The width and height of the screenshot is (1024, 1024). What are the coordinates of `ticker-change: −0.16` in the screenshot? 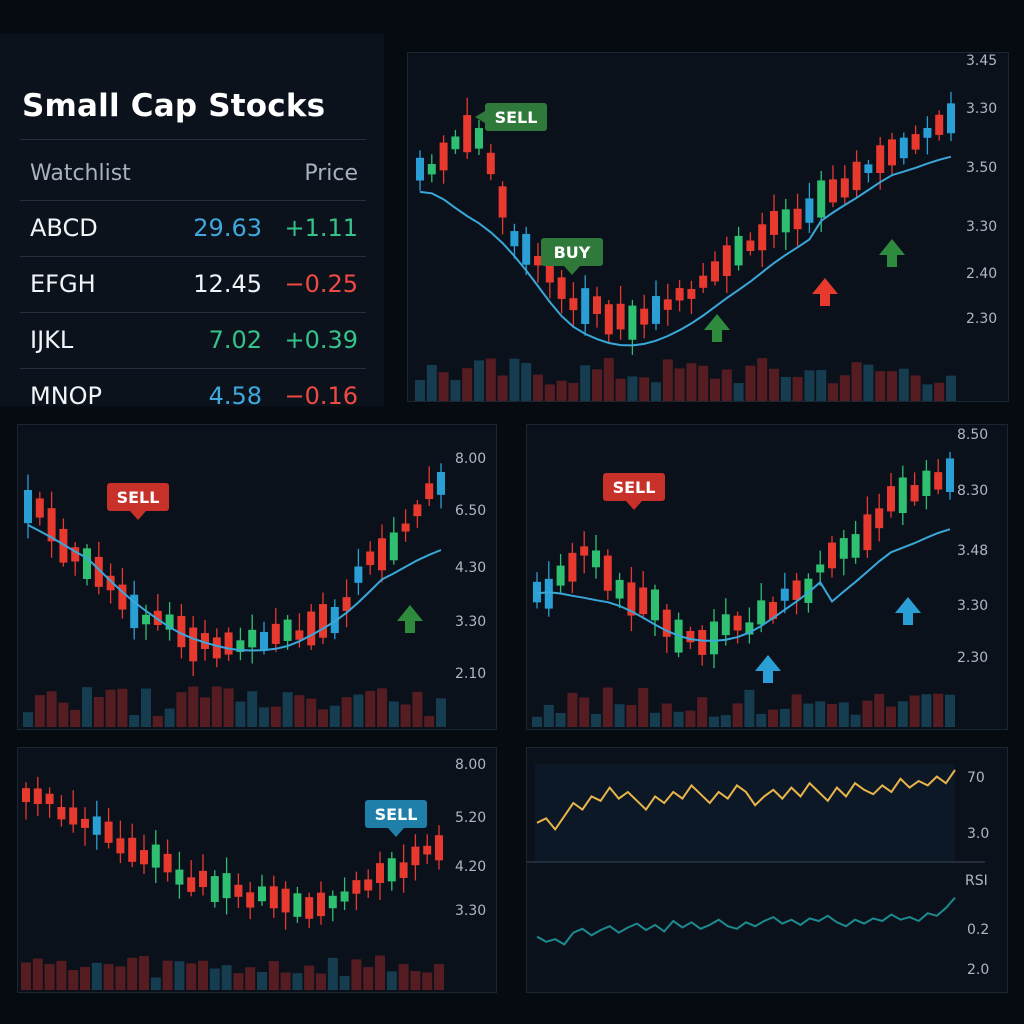 It's located at (321, 396).